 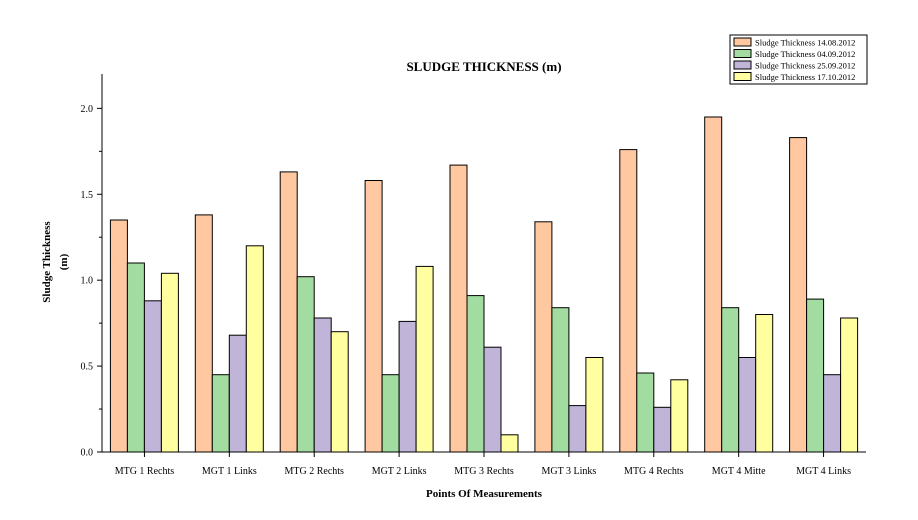 I want to click on x-tick-label: MGT 2 Links, so click(x=399, y=471).